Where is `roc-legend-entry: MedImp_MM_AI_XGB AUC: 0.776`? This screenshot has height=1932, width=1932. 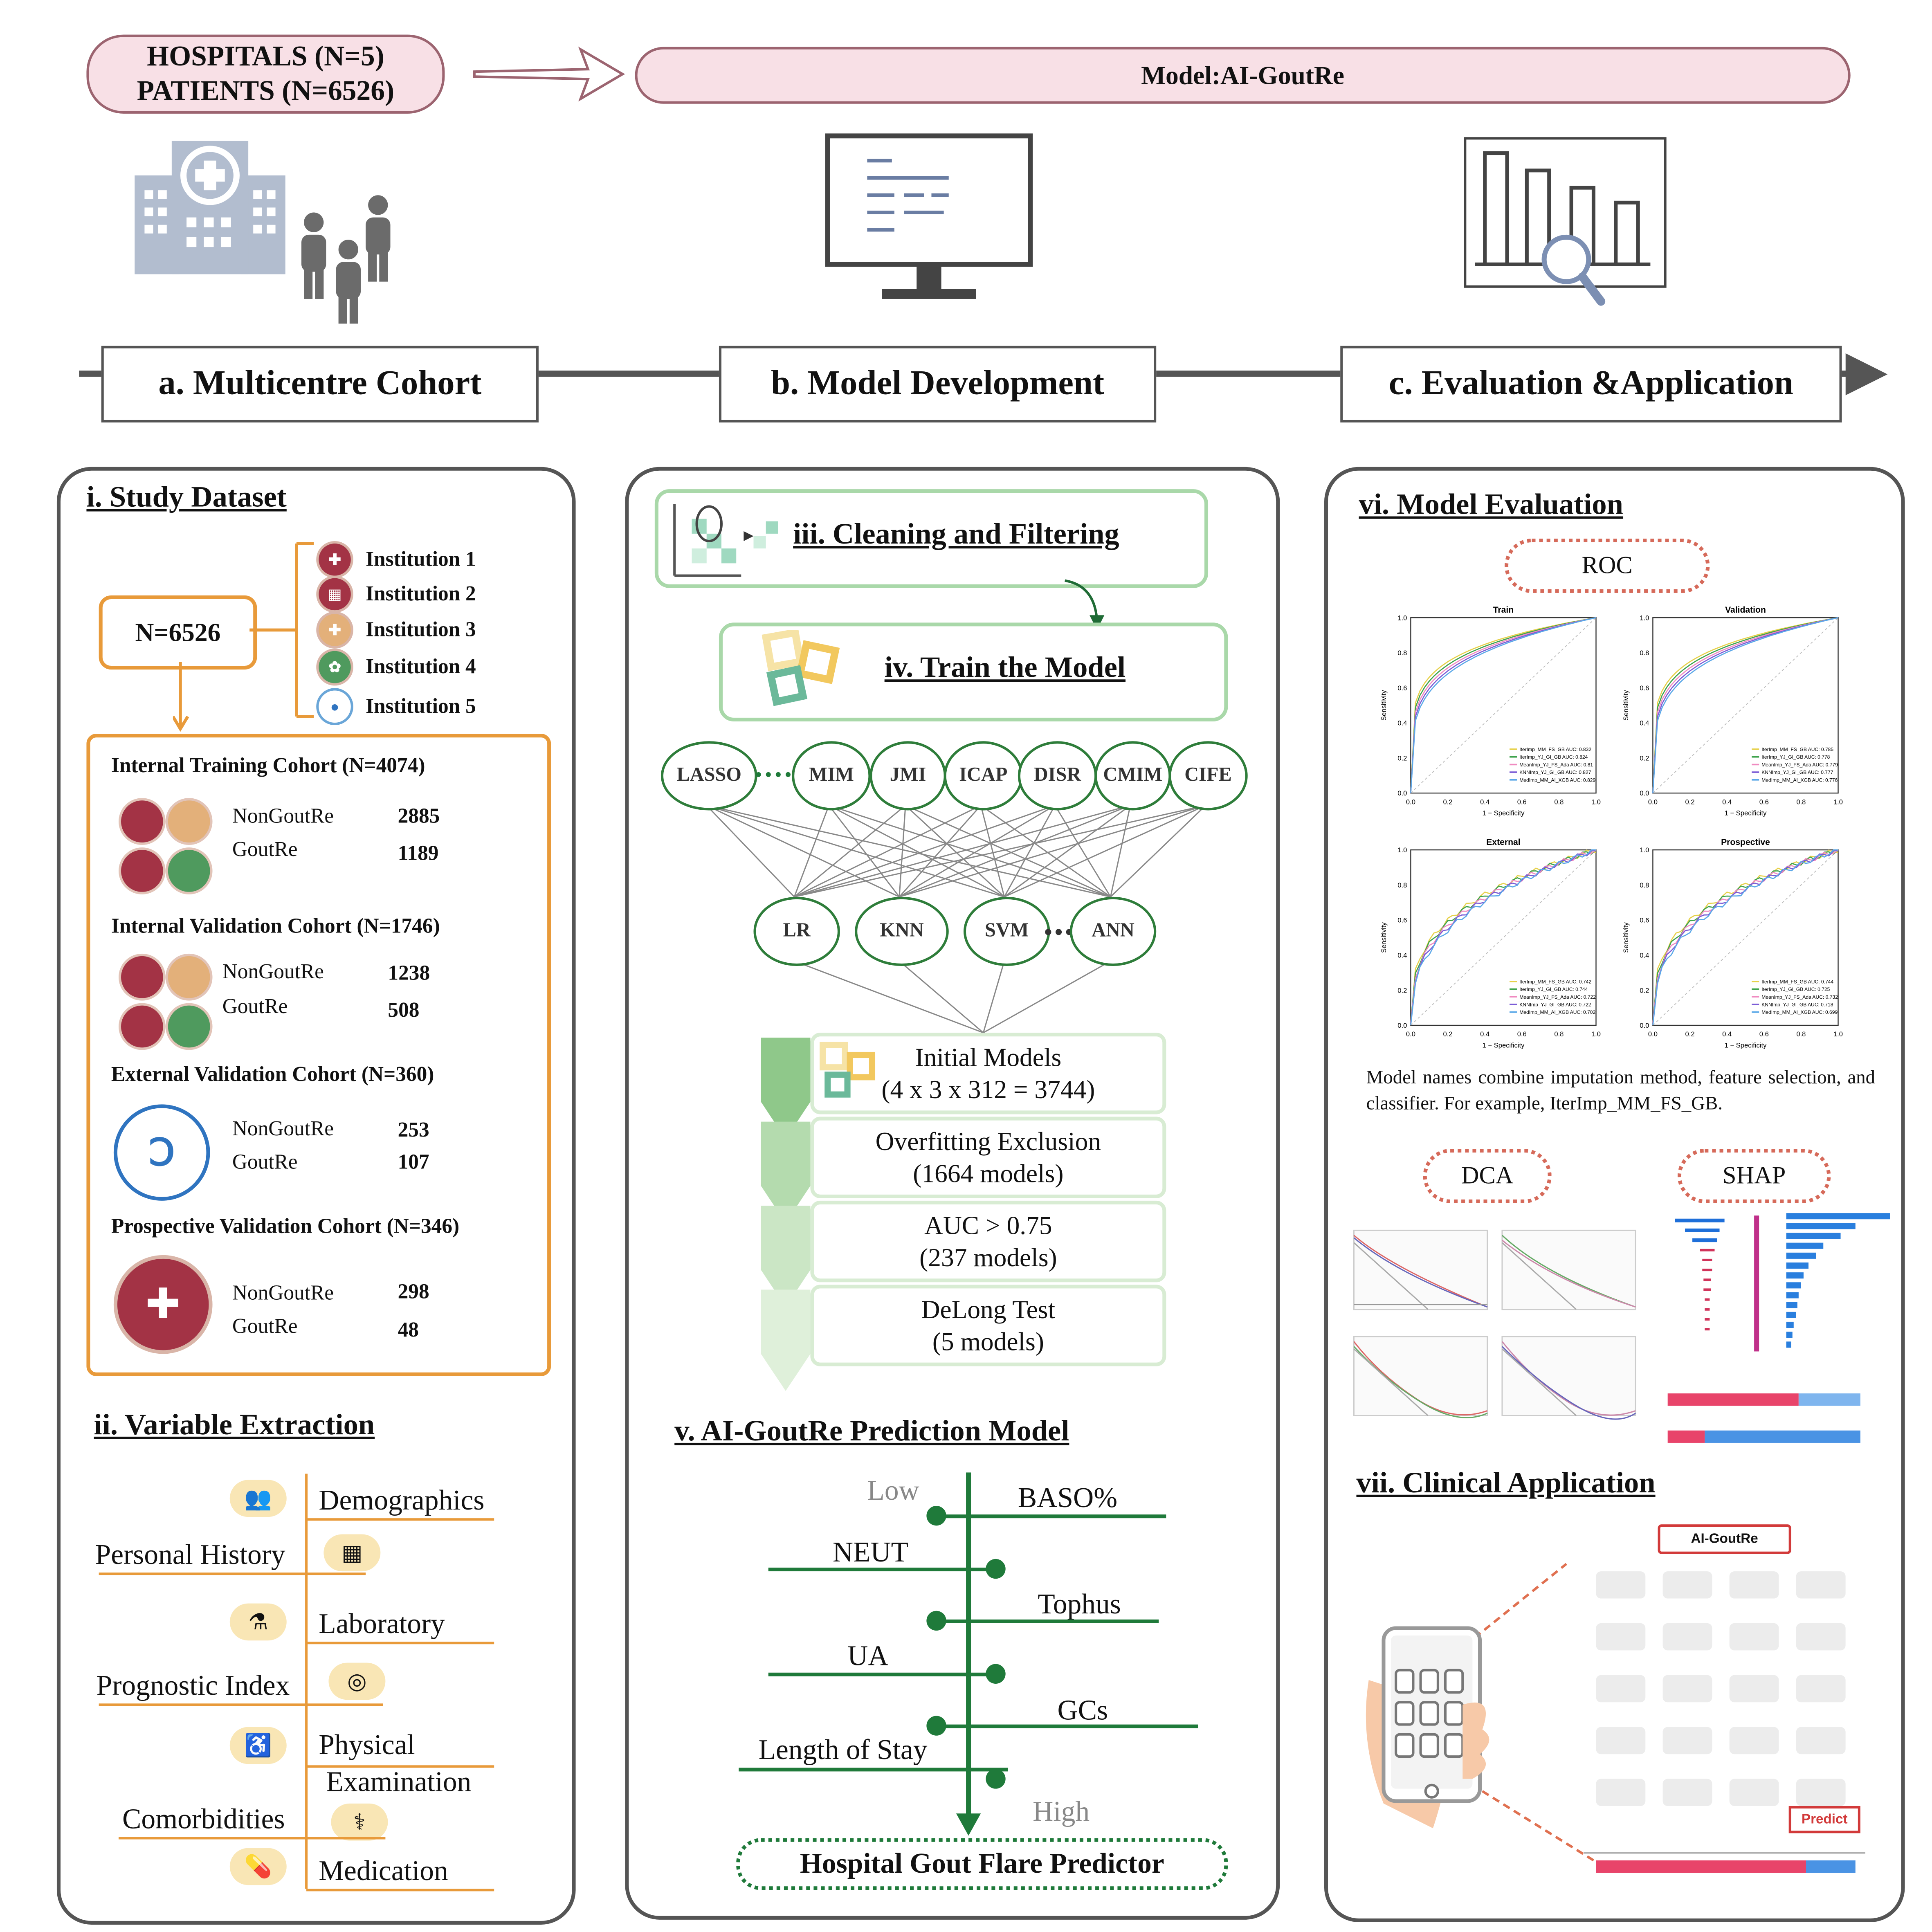
roc-legend-entry: MedImp_MM_AI_XGB AUC: 0.776 is located at coordinates (1799, 780).